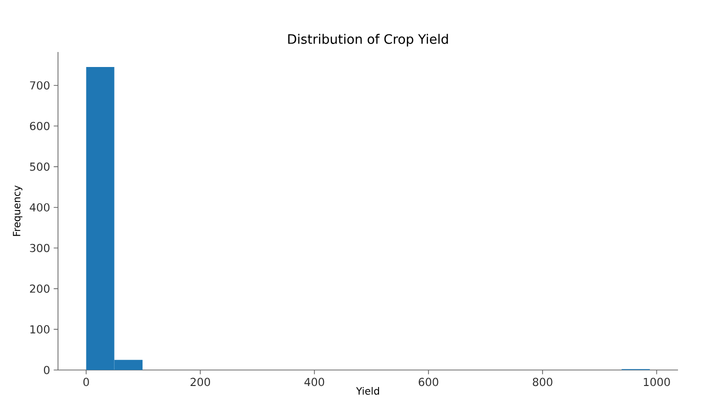  I want to click on y-tick-label: 400, so click(40, 207).